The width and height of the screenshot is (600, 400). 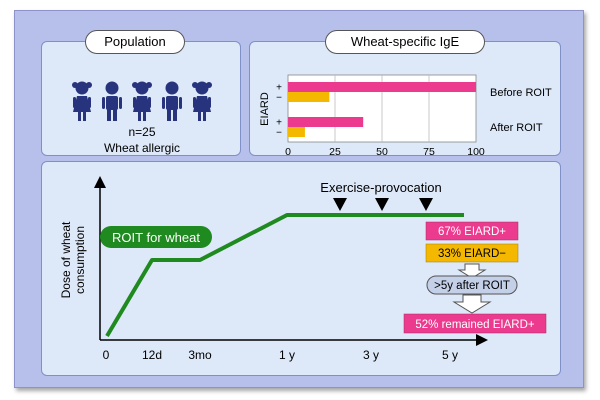 I want to click on ige-tick-label: 0, so click(x=288, y=151).